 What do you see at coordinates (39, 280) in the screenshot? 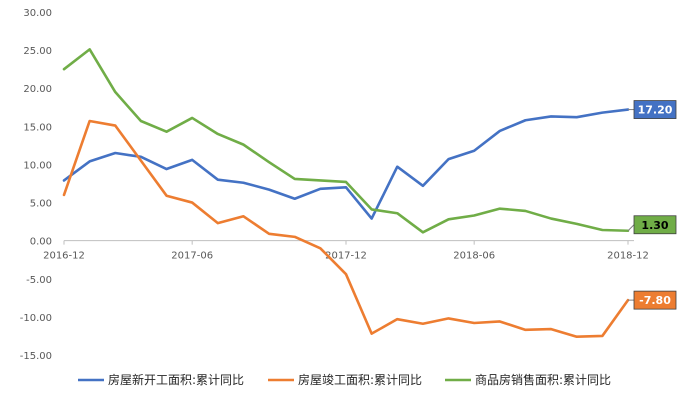
I see `y-tick-label: -5.00` at bounding box center [39, 280].